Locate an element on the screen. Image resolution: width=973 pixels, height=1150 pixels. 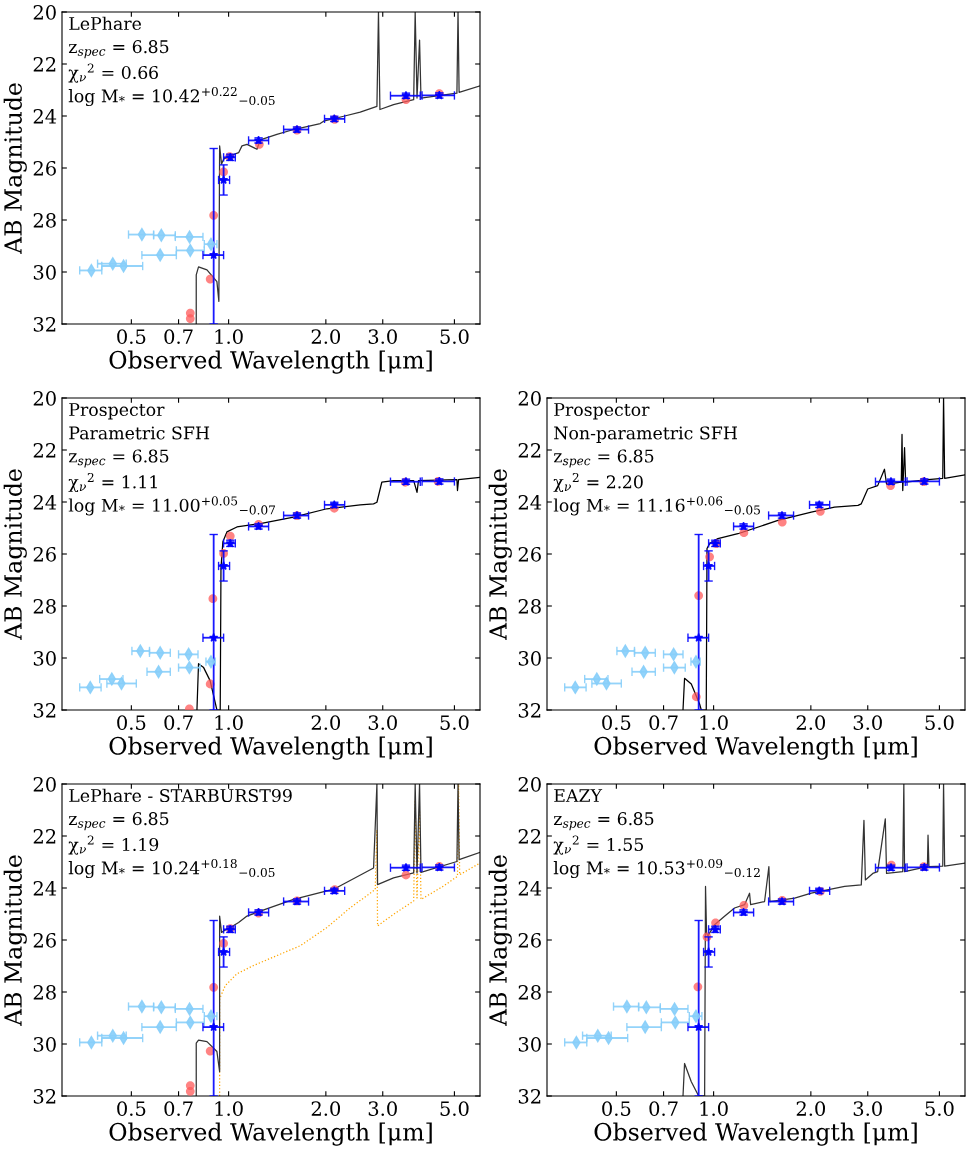
annotation: EAZY is located at coordinates (578, 795).